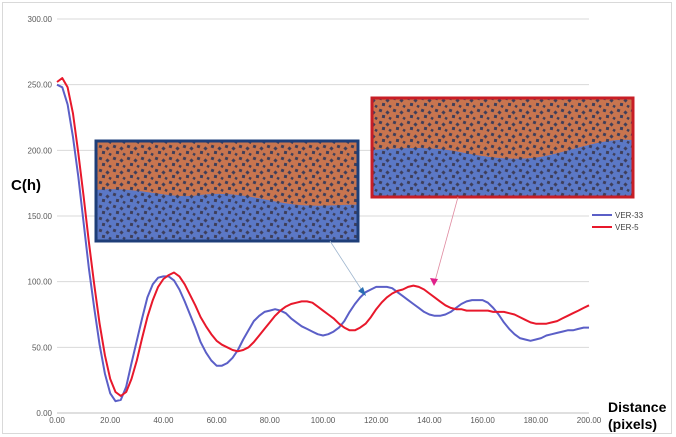 The width and height of the screenshot is (676, 437). What do you see at coordinates (346, 266) in the screenshot?
I see `leader-blue` at bounding box center [346, 266].